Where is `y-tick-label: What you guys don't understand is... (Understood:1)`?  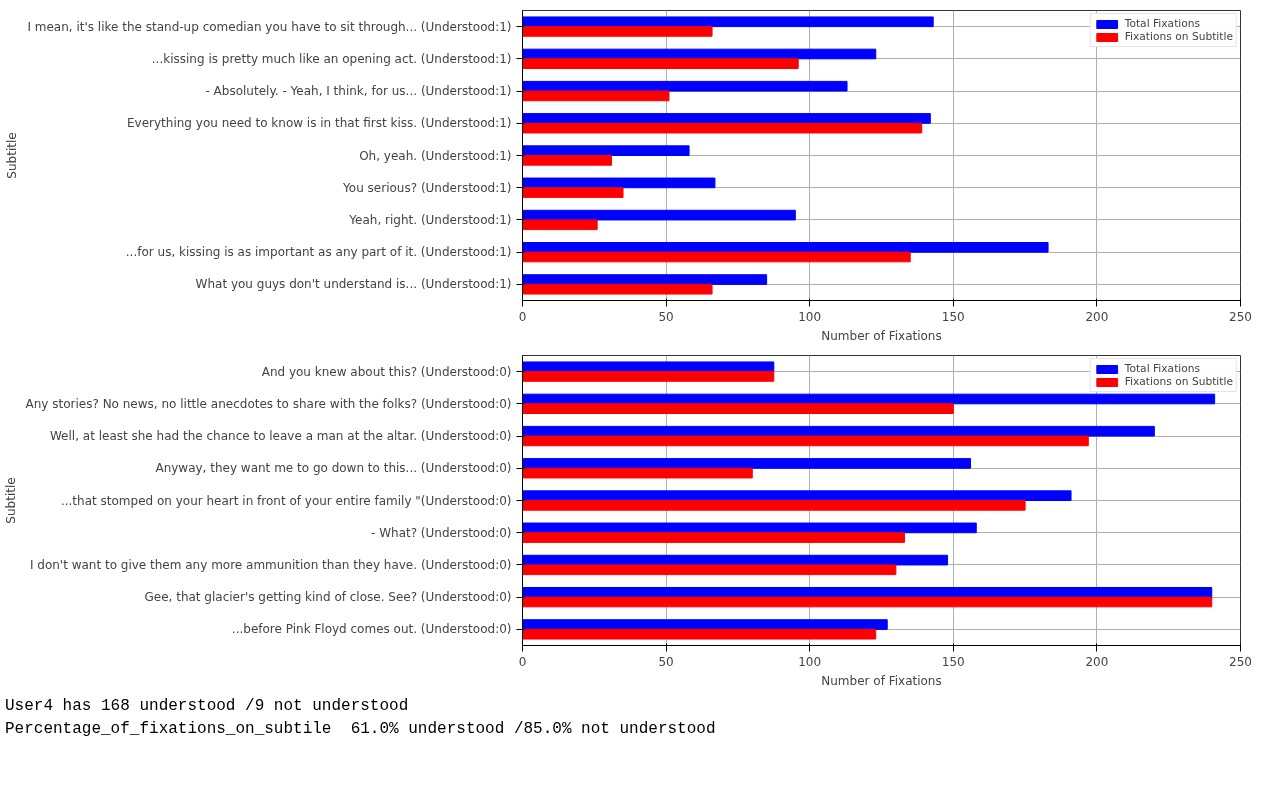 y-tick-label: What you guys don't understand is... (Understood:1) is located at coordinates (353, 284).